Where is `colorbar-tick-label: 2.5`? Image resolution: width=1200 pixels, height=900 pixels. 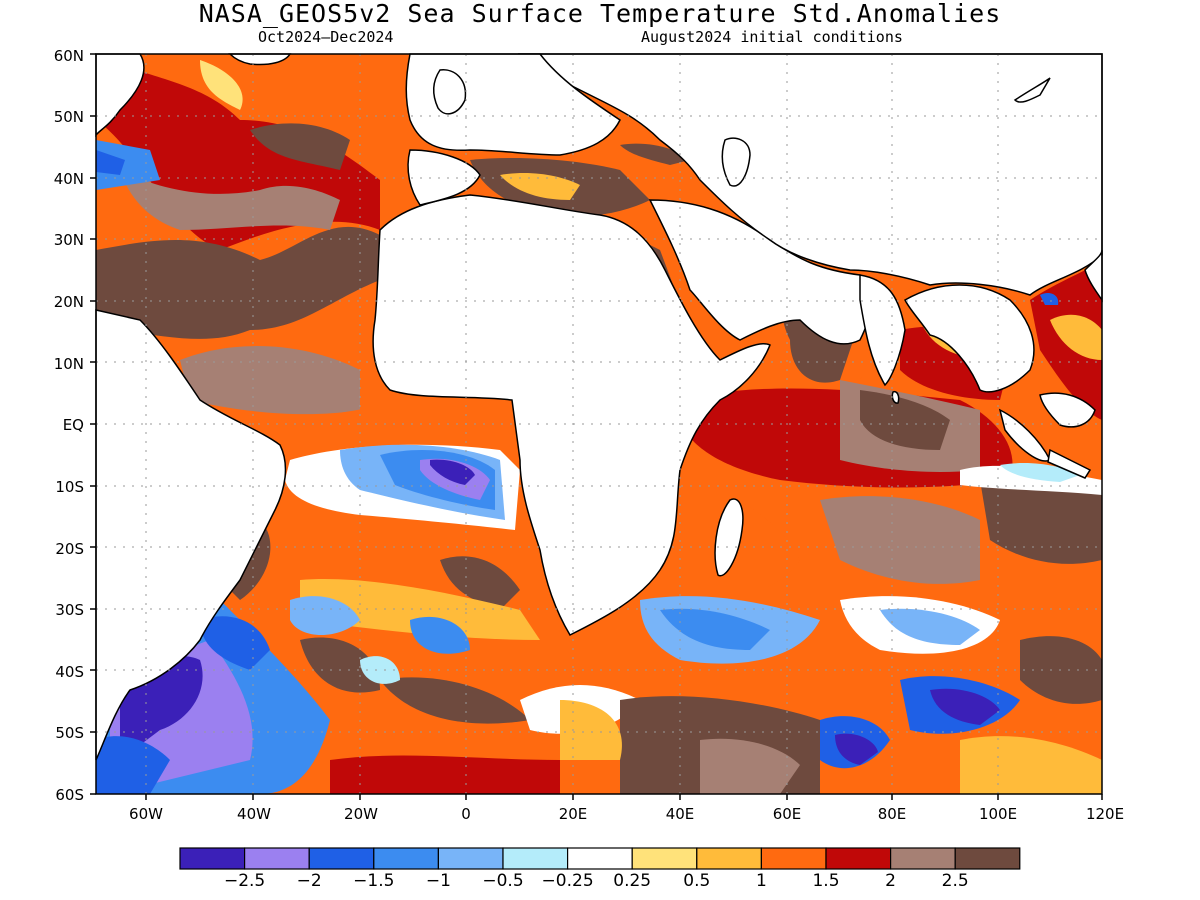
colorbar-tick-label: 2.5 is located at coordinates (955, 881).